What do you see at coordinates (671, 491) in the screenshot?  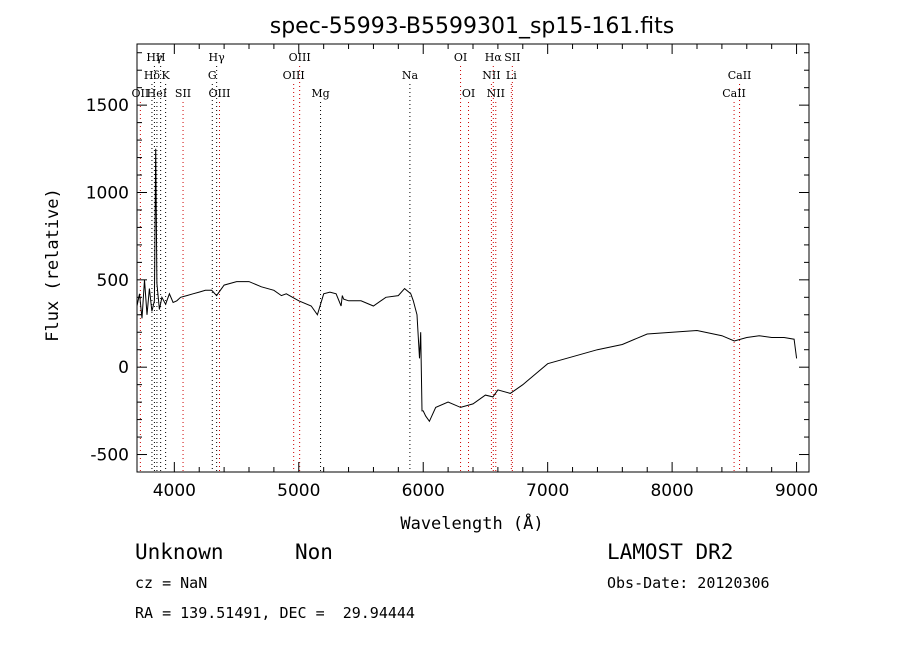 I see `x-tick-label: 8000` at bounding box center [671, 491].